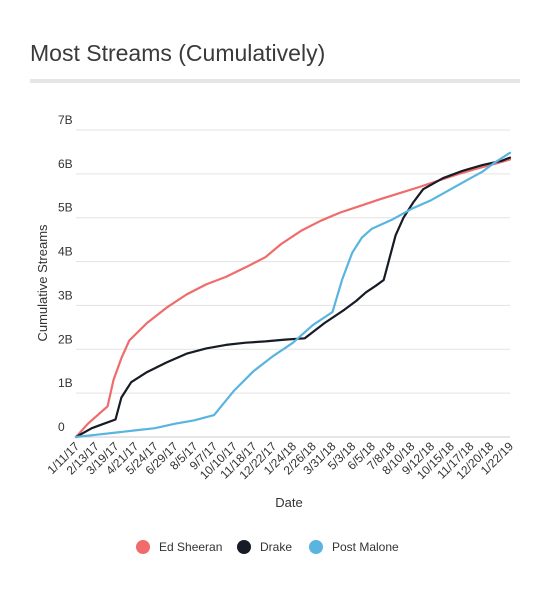  What do you see at coordinates (178, 53) in the screenshot?
I see `chart-title: Most Streams (Cumulatively)` at bounding box center [178, 53].